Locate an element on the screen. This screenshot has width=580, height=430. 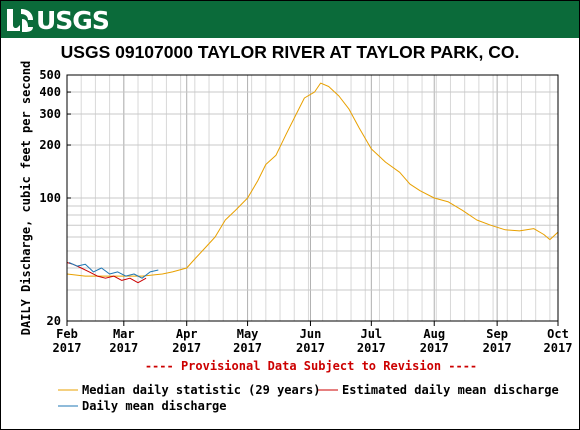
x-tick-month: May is located at coordinates (248, 334).